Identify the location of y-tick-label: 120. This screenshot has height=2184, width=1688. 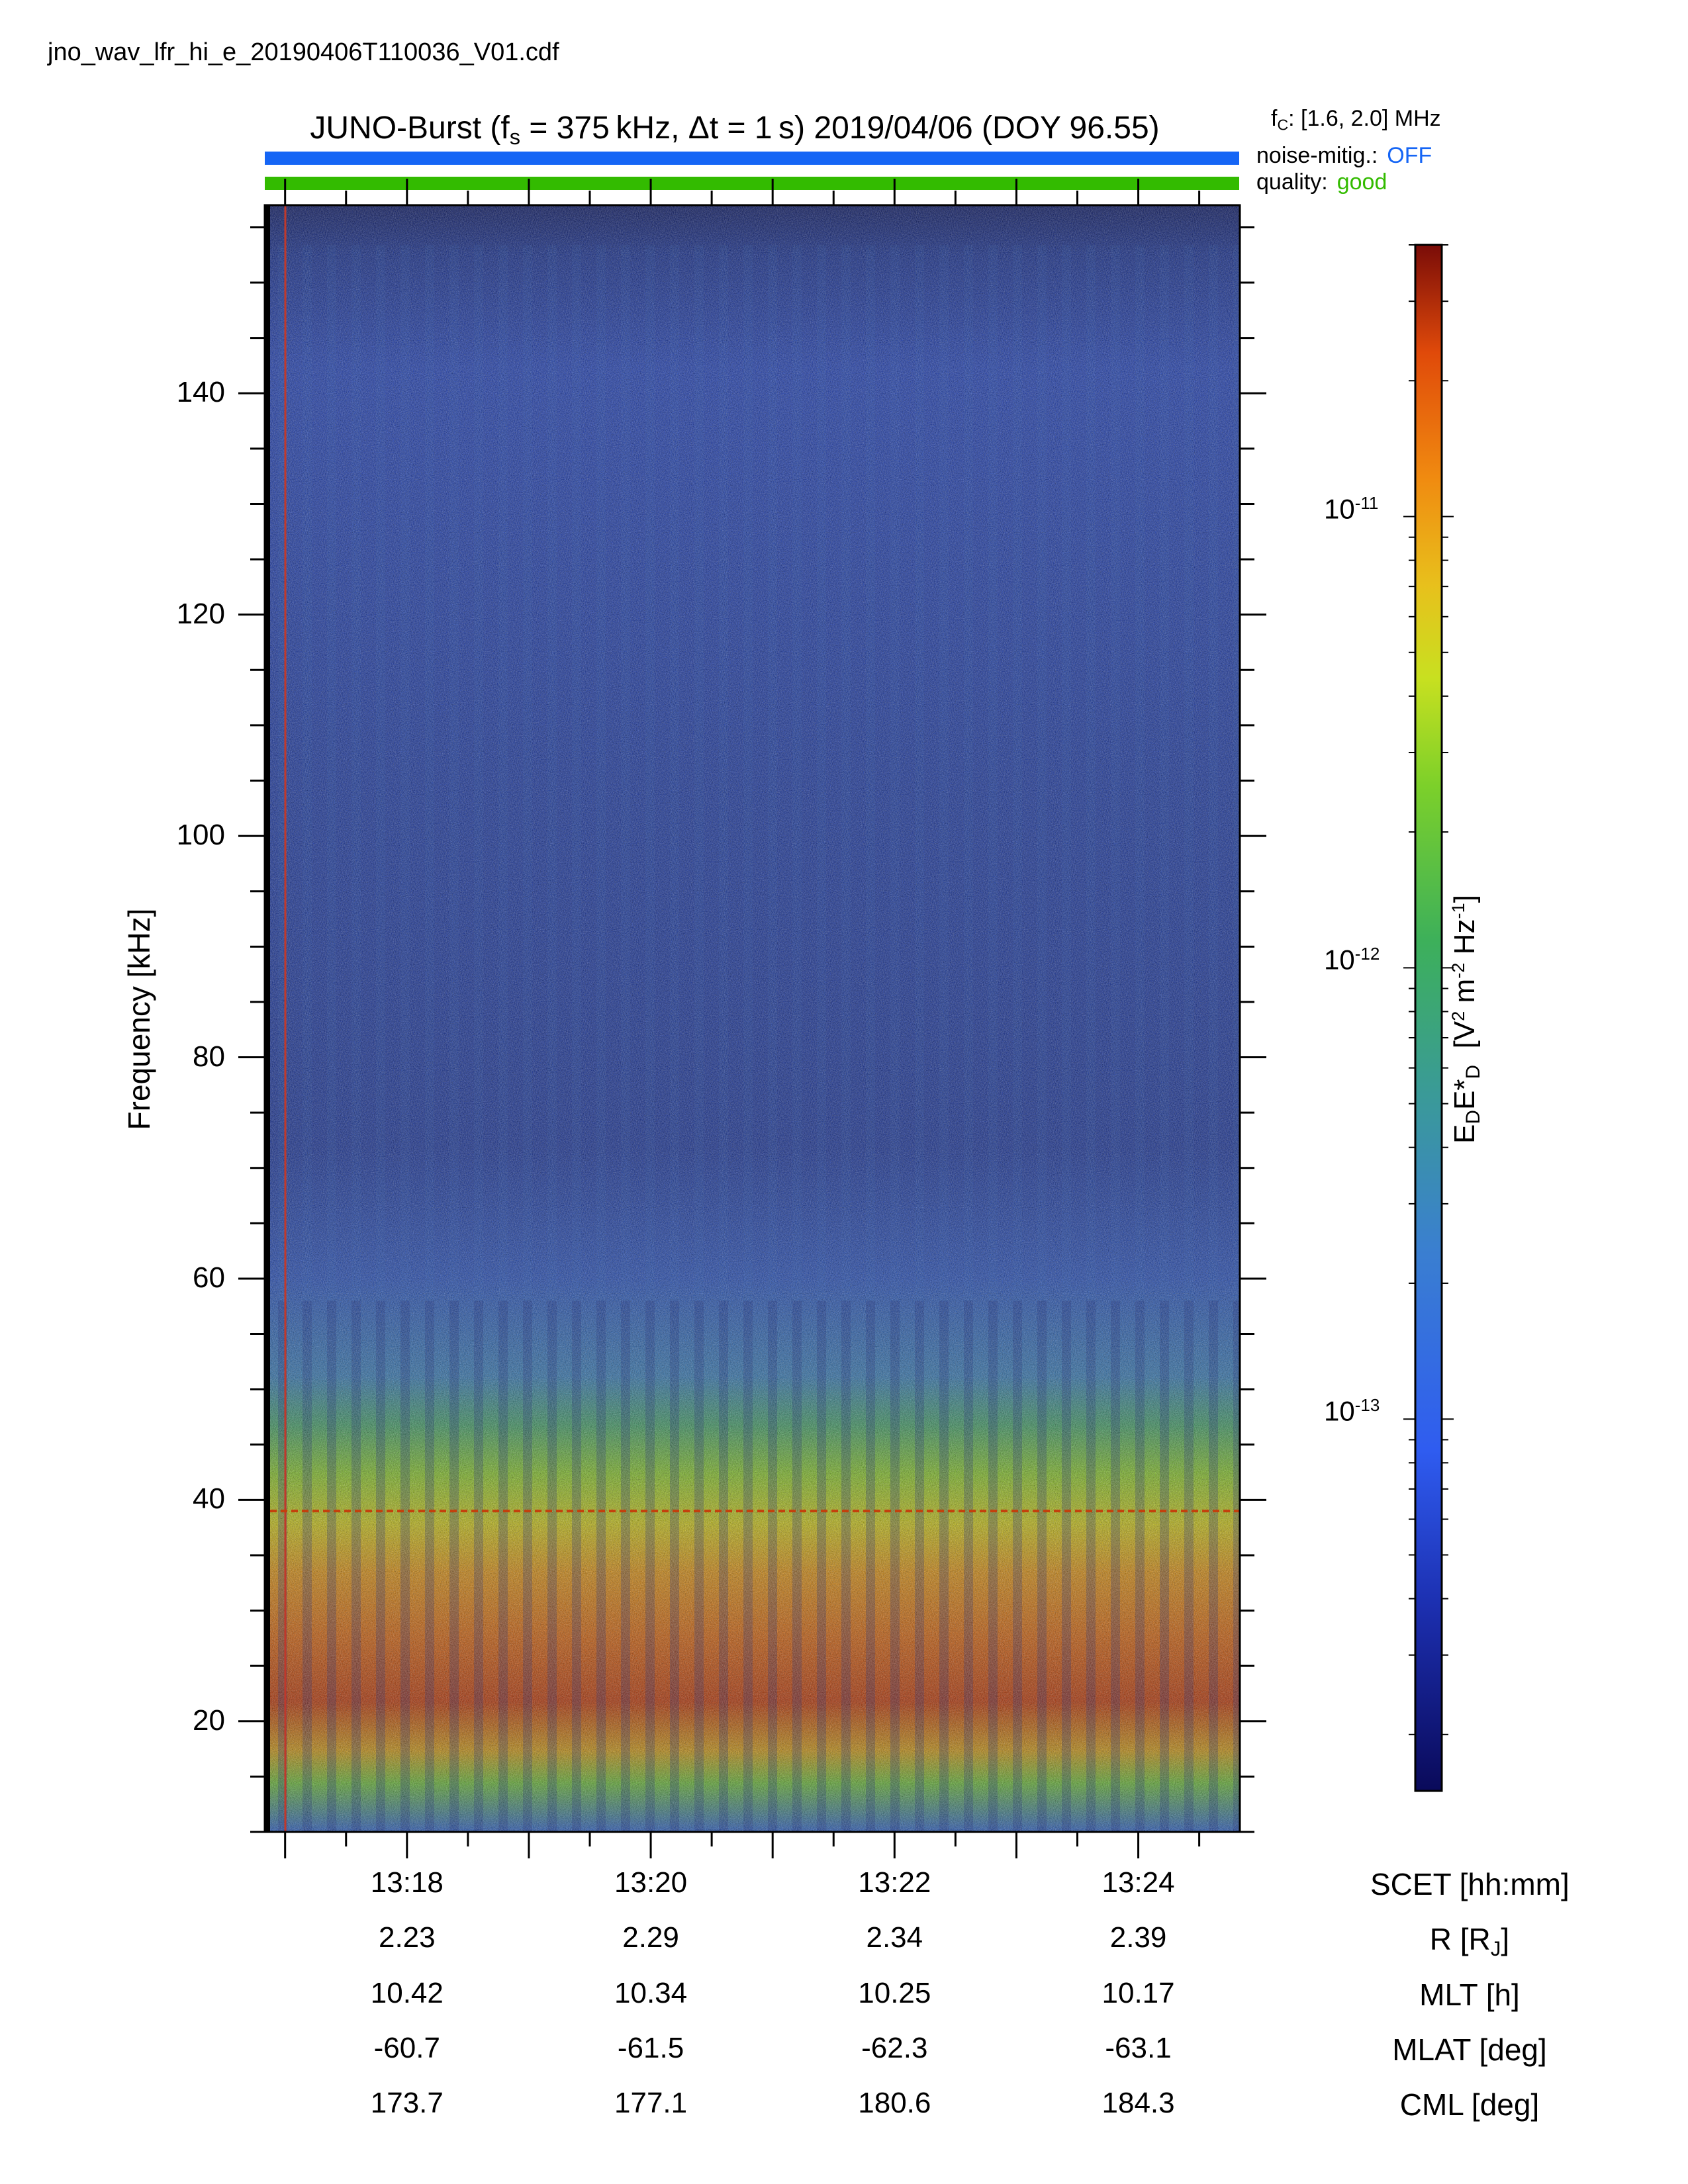
(200, 613).